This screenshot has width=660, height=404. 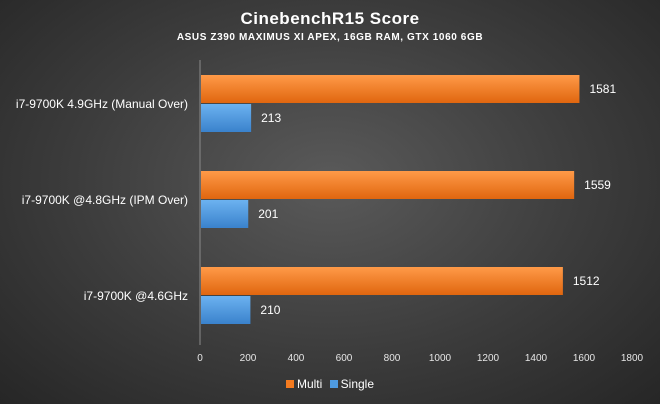 I want to click on x-tick-label: 200, so click(x=248, y=358).